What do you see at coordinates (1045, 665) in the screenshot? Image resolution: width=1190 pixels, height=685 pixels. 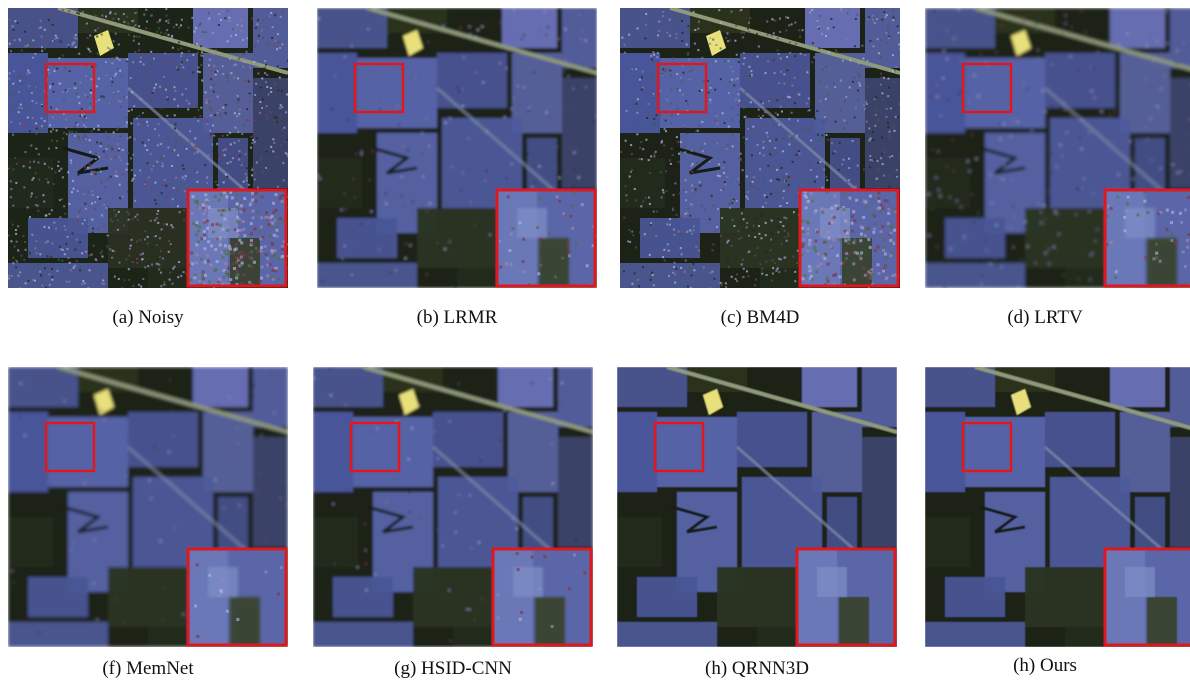 I see `caption-ours: (h) Ours` at bounding box center [1045, 665].